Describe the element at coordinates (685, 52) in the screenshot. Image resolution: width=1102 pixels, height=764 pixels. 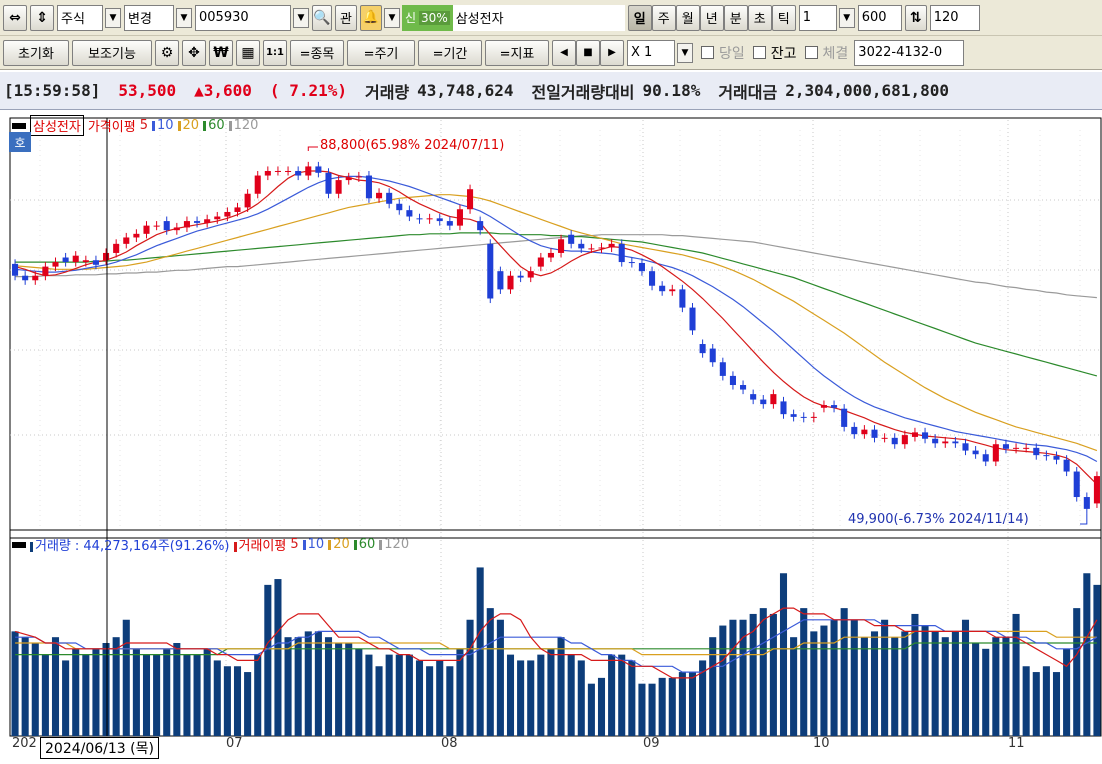
I see `multiplier-dropdown-icon: ▼` at that location.